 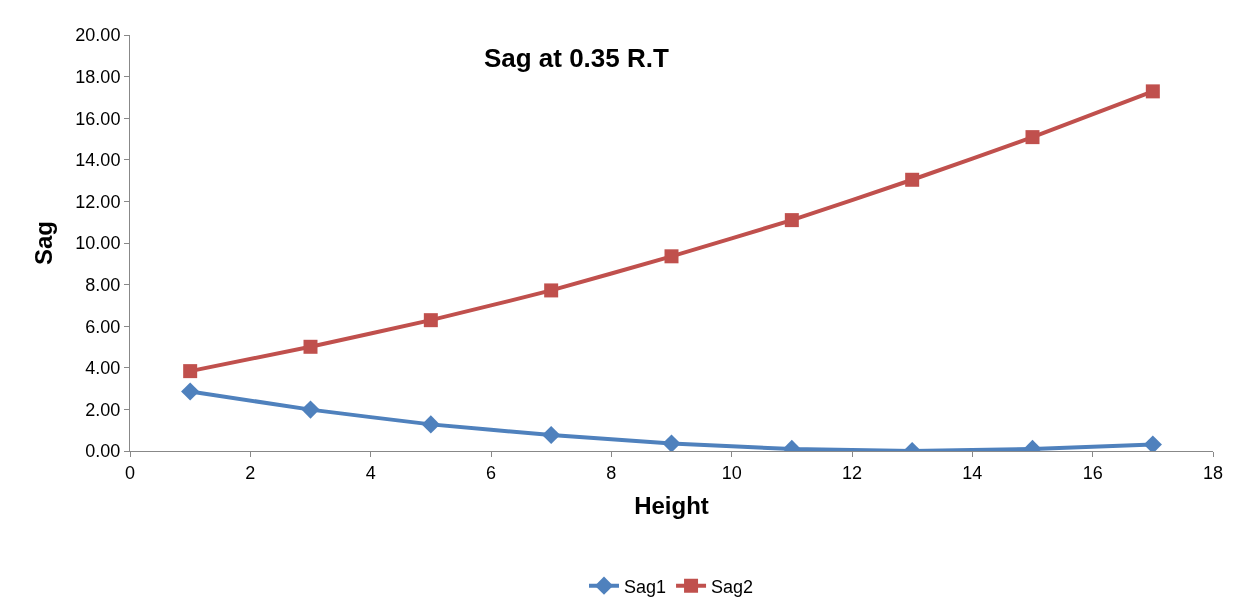 I want to click on legend-label: Sag1, so click(x=645, y=586).